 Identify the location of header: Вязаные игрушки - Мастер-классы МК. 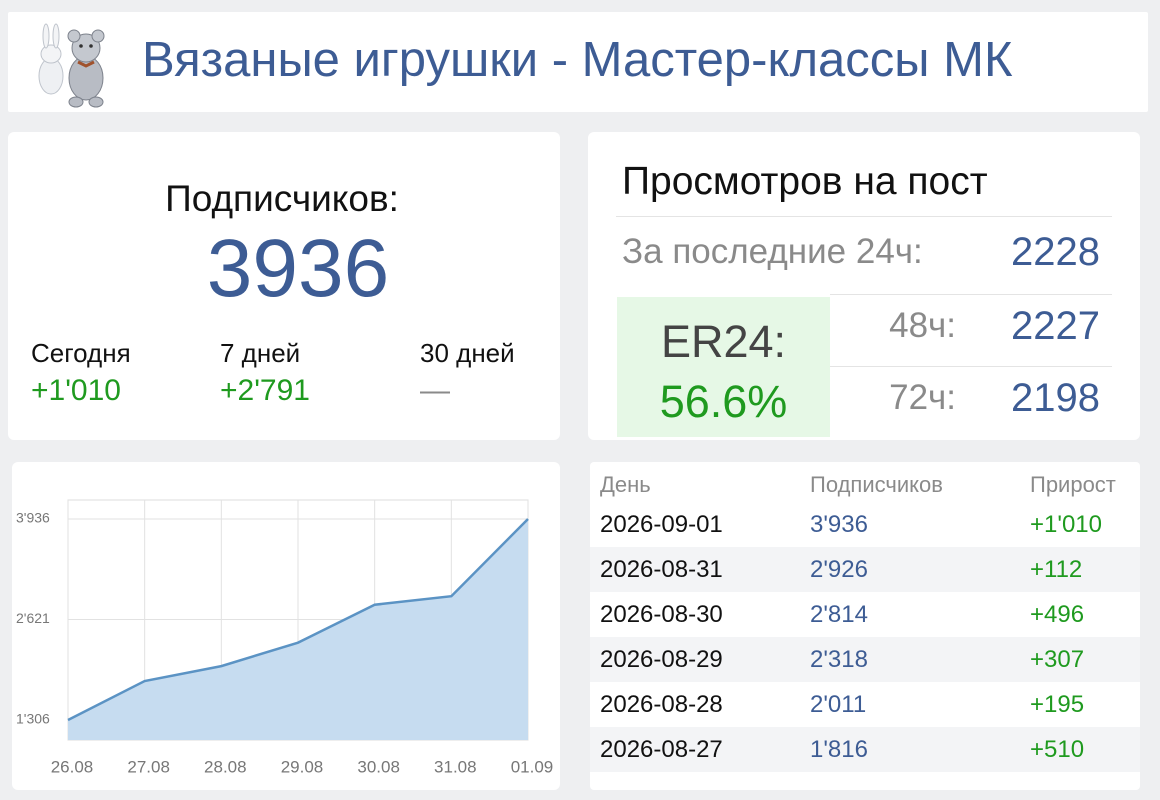
(578, 62).